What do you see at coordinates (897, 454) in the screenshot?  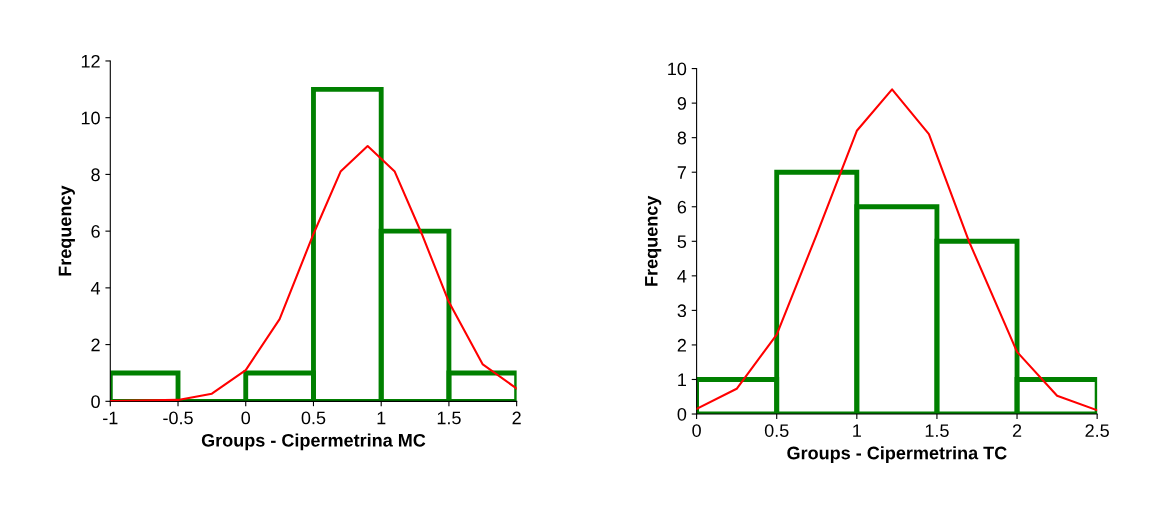 I see `x-axis-title: Groups - Cipermetrina TC` at bounding box center [897, 454].